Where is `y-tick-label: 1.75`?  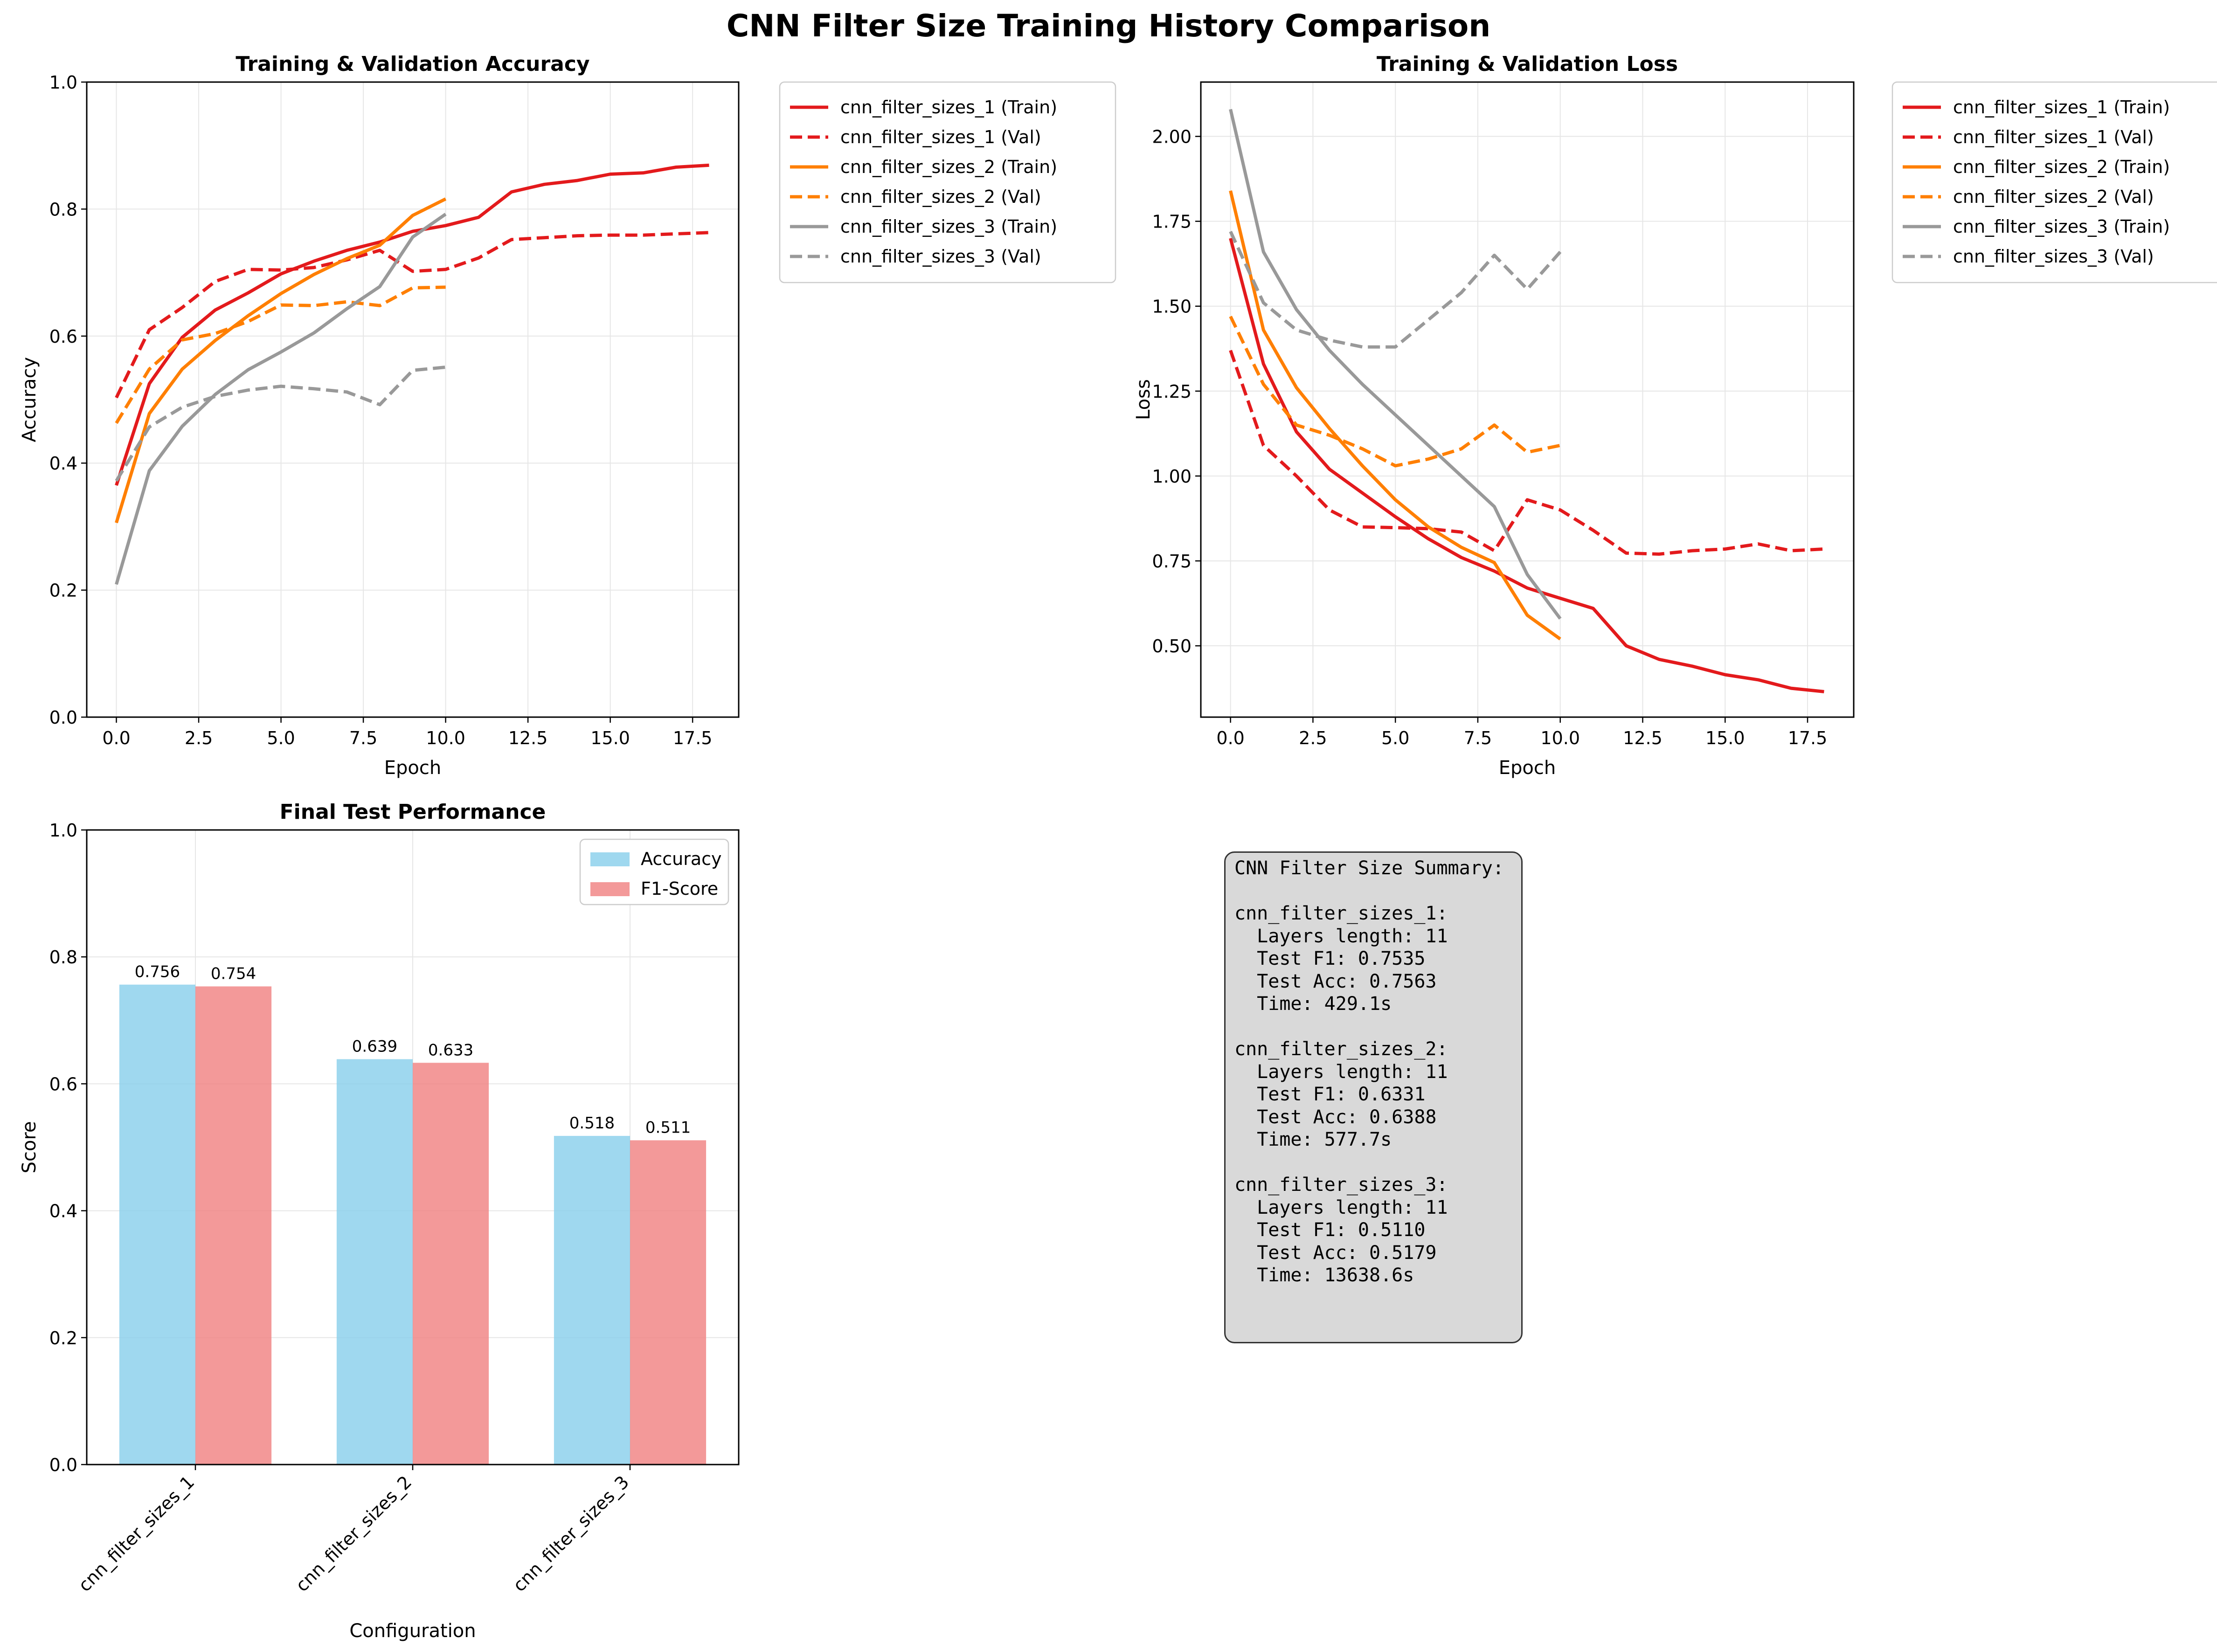 y-tick-label: 1.75 is located at coordinates (1172, 222).